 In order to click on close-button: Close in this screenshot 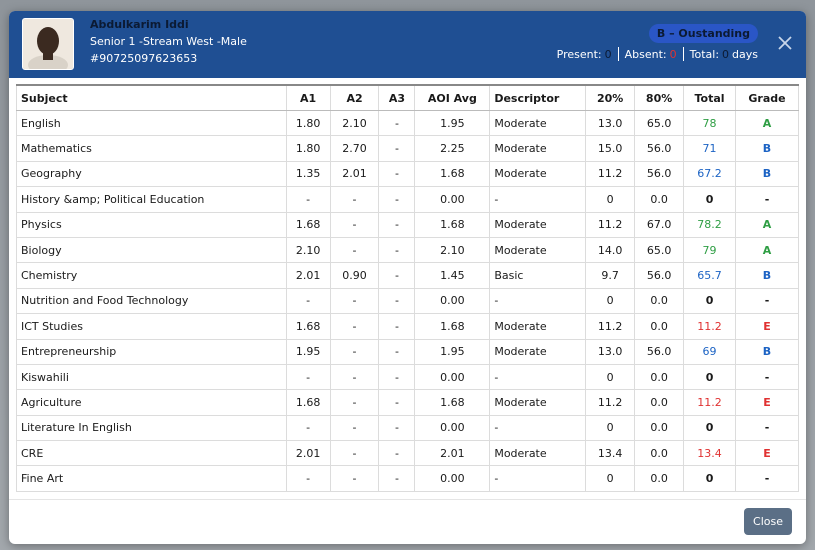, I will do `click(768, 521)`.